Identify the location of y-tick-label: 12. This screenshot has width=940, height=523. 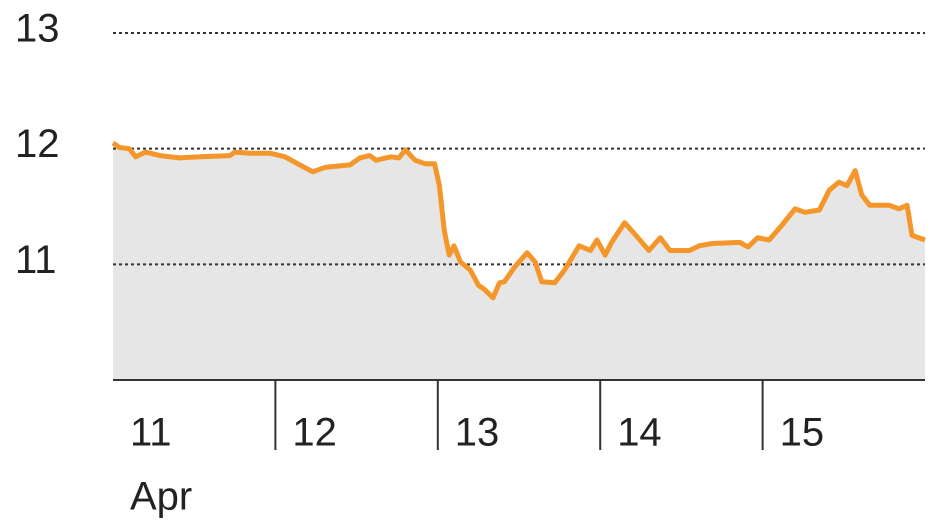
(37, 144).